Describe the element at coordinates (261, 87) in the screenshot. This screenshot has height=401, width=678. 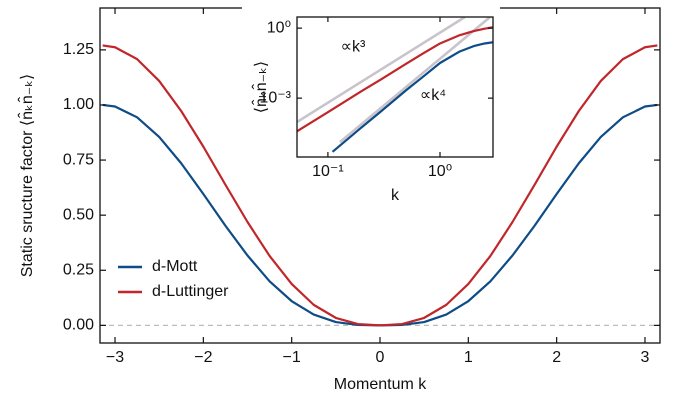
I see `y-axis-label: ⟨n̂ₖn̂₋ₖ⟩` at that location.